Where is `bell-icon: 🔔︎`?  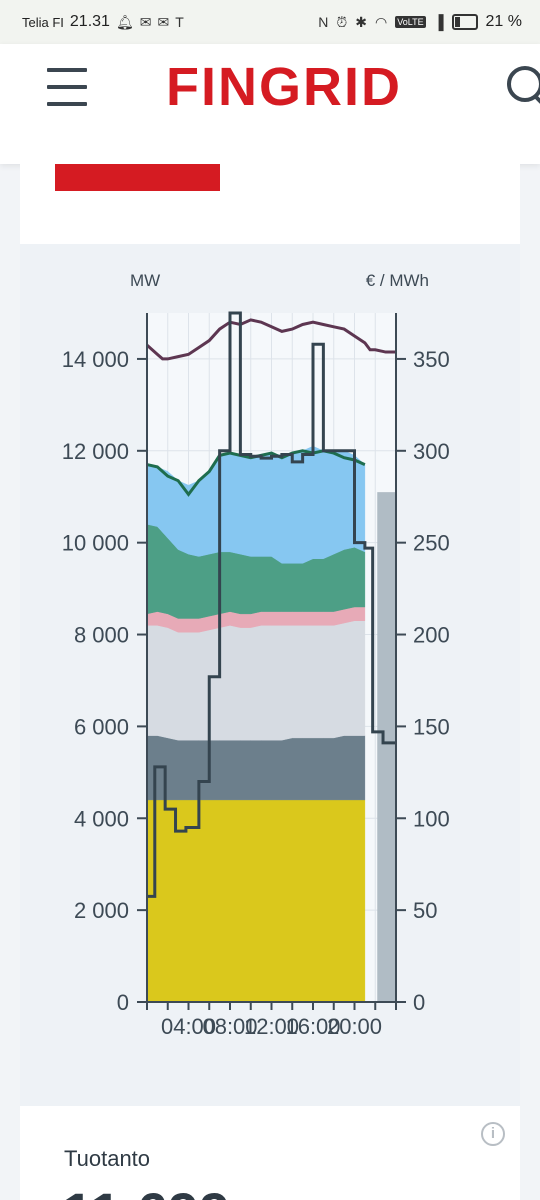
bell-icon: 🔔︎ is located at coordinates (124, 21).